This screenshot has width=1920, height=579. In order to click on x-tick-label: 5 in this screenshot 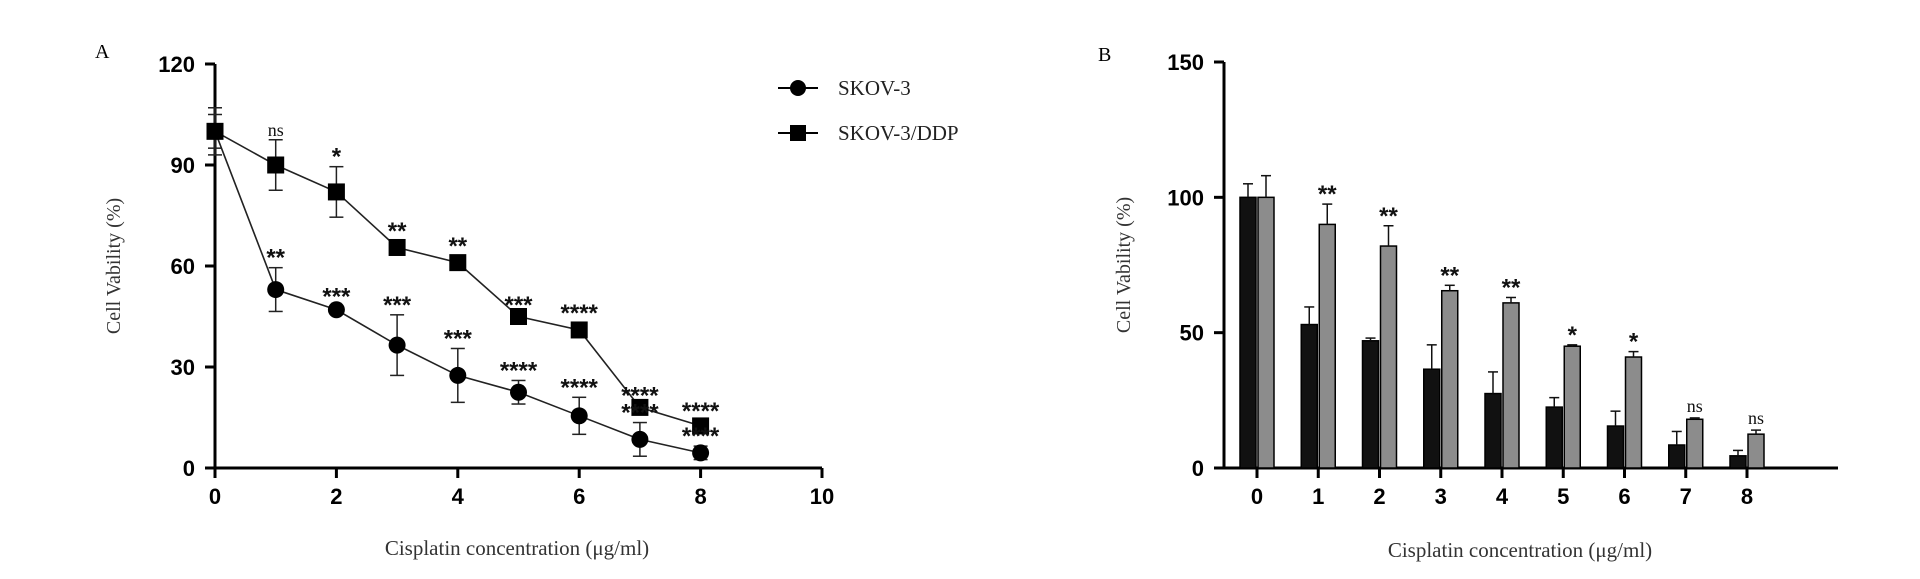, I will do `click(1563, 496)`.